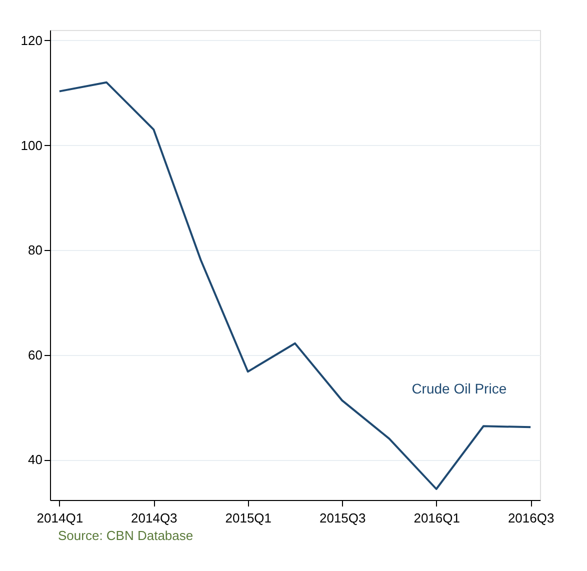  Describe the element at coordinates (248, 518) in the screenshot. I see `x-tick-label: 2015Q1` at that location.